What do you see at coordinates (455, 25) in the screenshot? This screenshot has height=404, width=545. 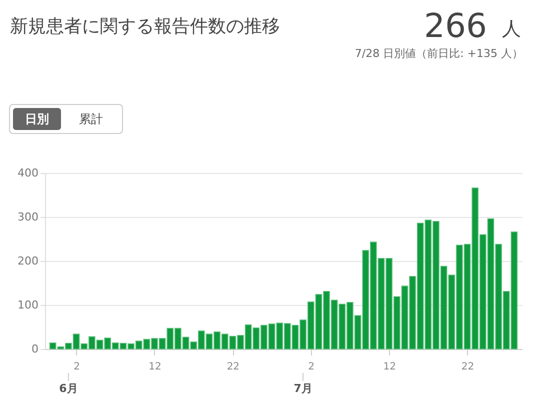 I see `text: 266` at bounding box center [455, 25].